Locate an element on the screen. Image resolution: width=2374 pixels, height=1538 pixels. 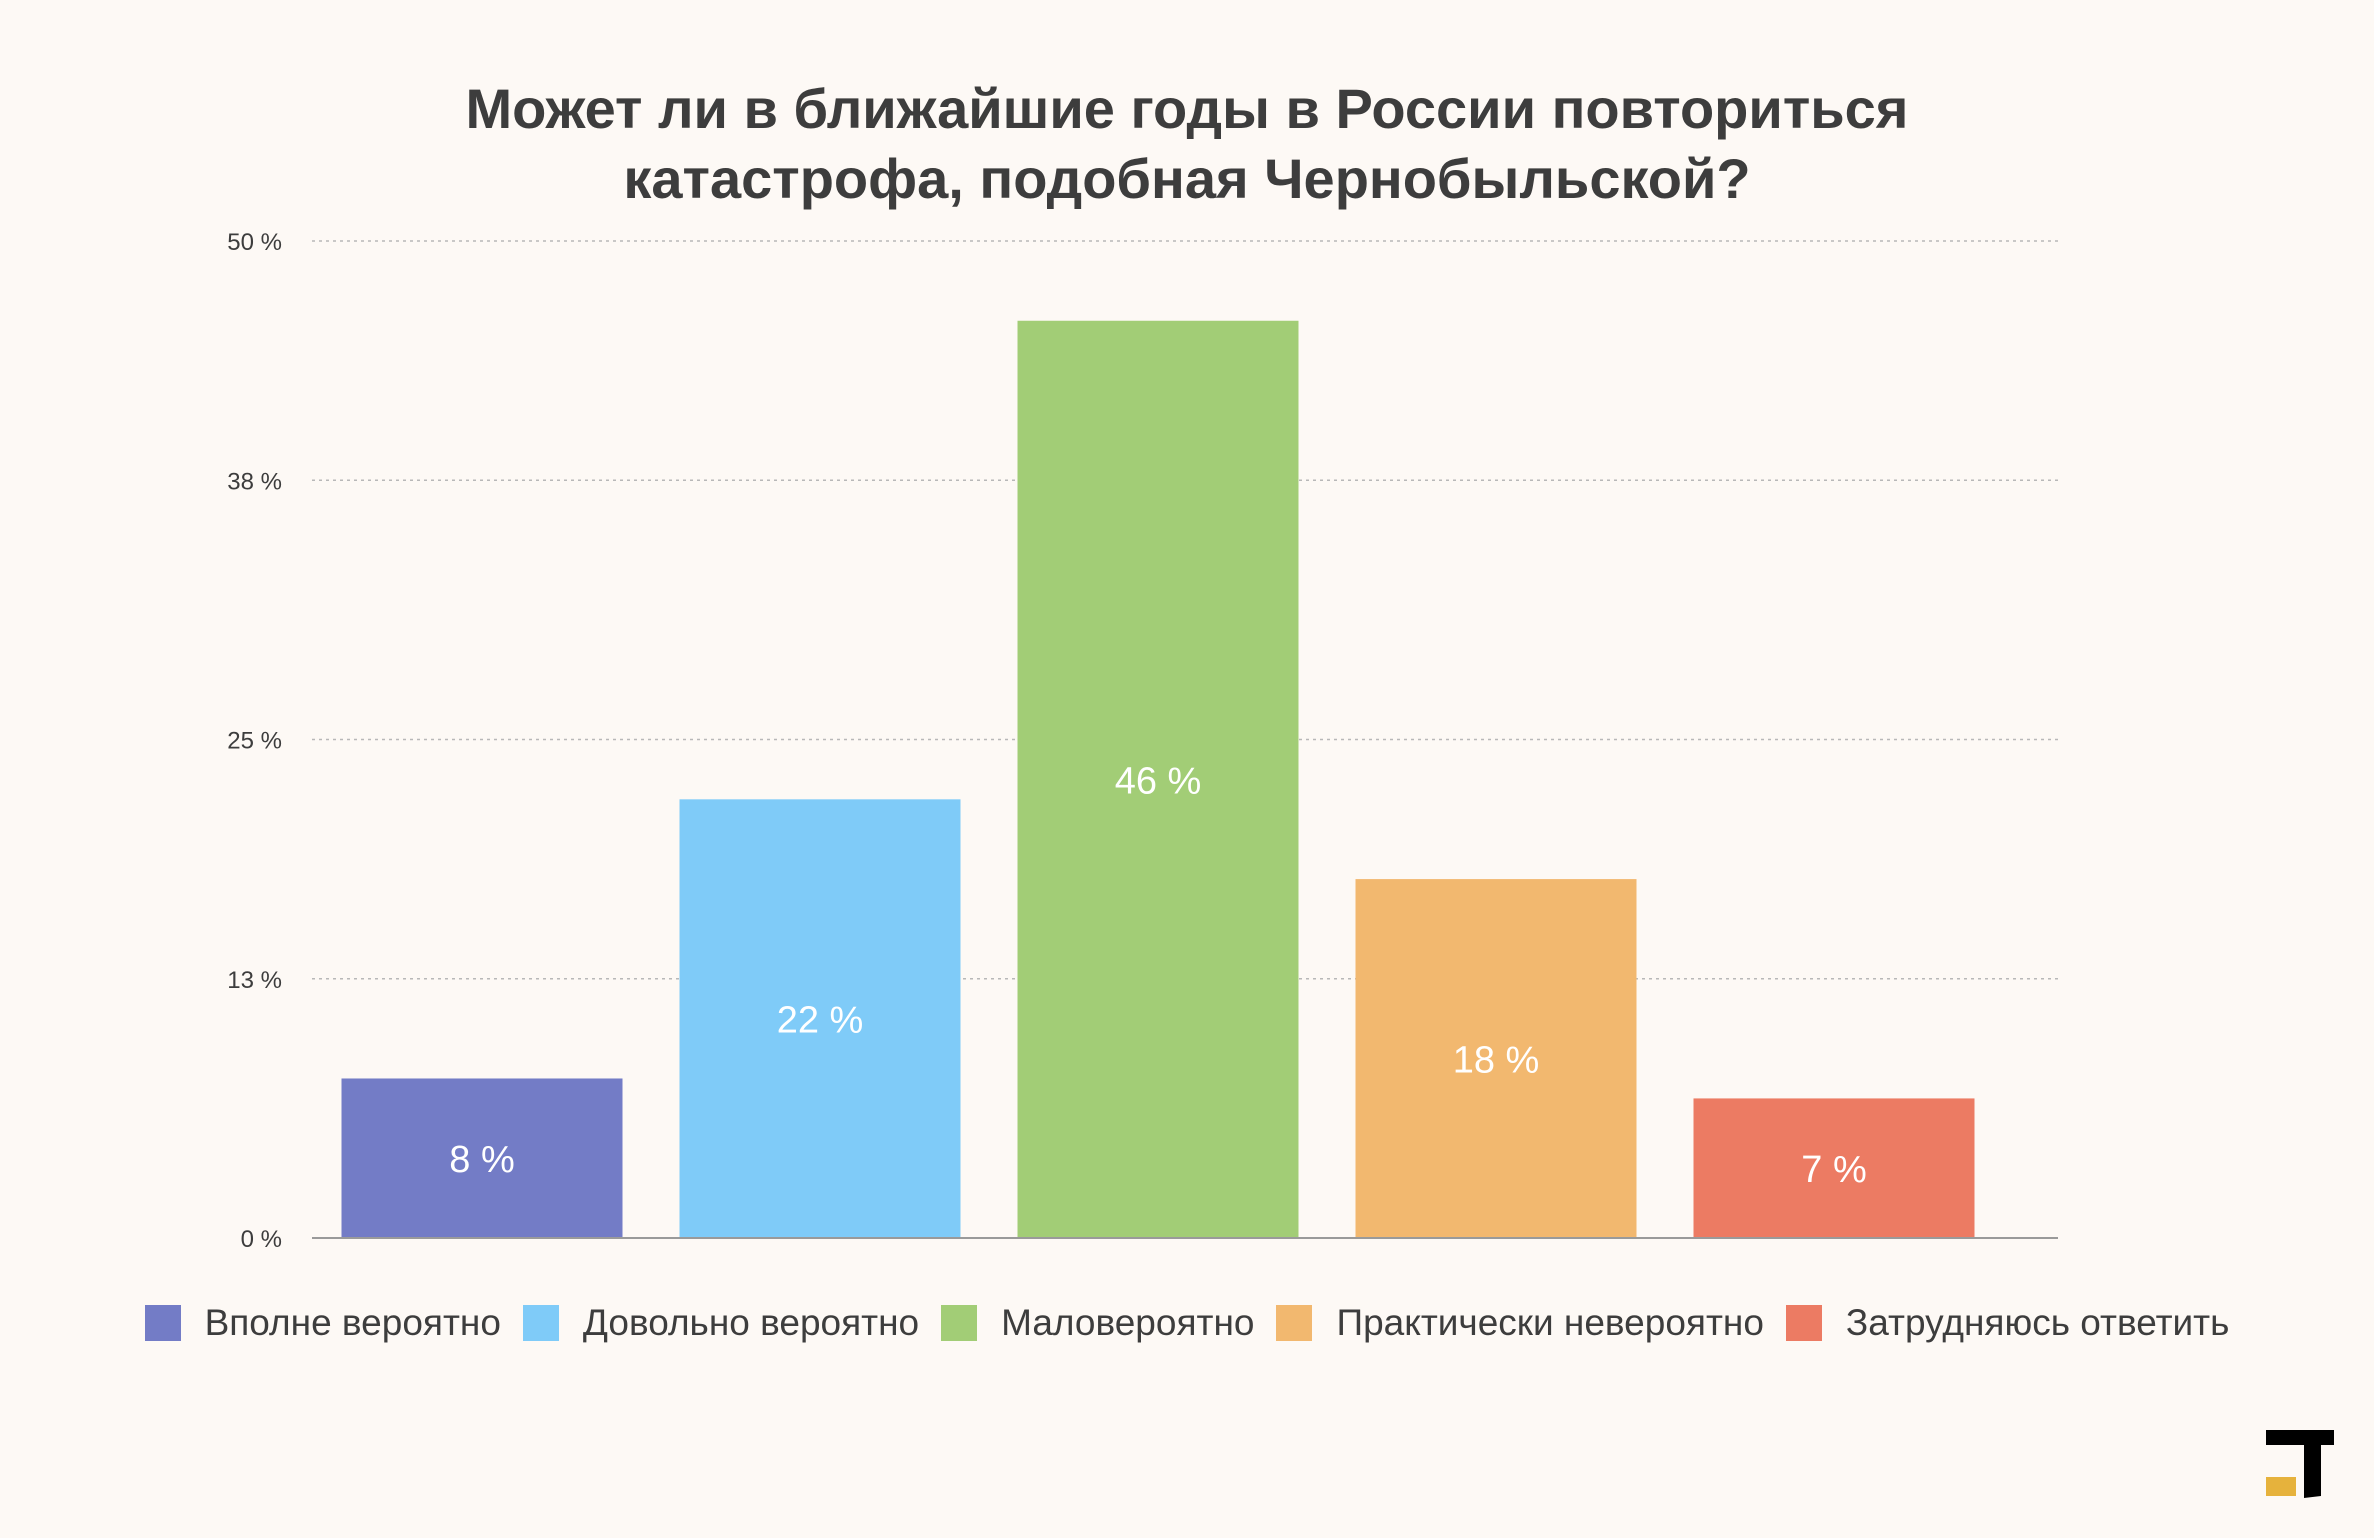
legend-item: Вполне вероятно is located at coordinates (322, 1323).